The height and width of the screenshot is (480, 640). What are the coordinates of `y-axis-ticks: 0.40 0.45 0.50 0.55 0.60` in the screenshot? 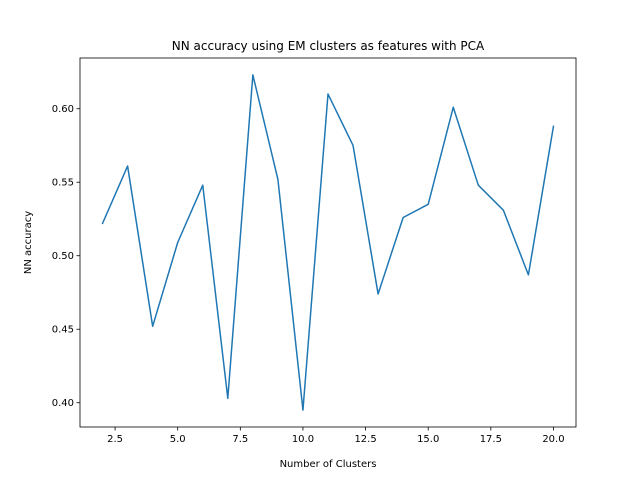 It's located at (66, 256).